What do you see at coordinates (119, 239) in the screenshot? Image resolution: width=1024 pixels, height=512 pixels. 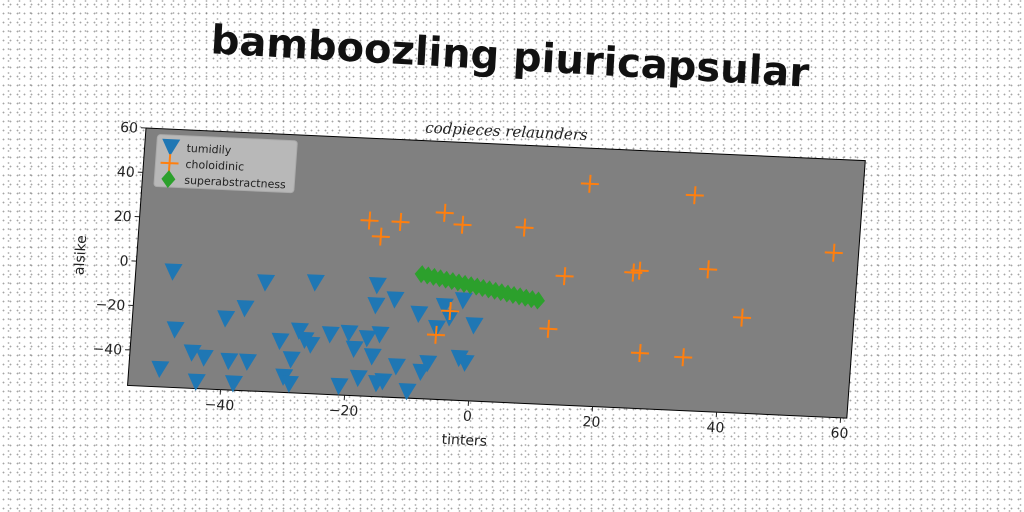 I see `y-ticks: −40 −20 0 20 40 60` at bounding box center [119, 239].